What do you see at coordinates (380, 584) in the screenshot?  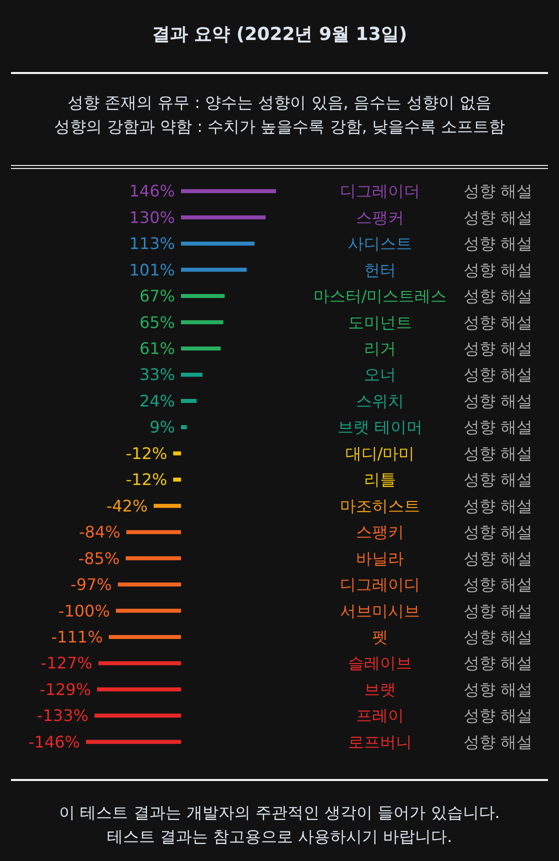 I see `y-tick-label: 디그레이디` at bounding box center [380, 584].